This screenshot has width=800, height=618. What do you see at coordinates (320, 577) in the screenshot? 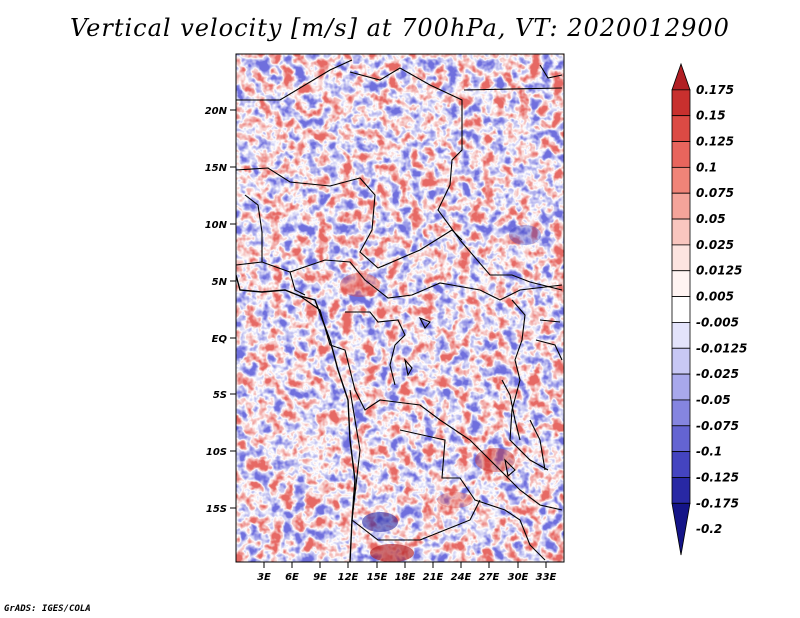
I see `lon-label: 9E` at bounding box center [320, 577].